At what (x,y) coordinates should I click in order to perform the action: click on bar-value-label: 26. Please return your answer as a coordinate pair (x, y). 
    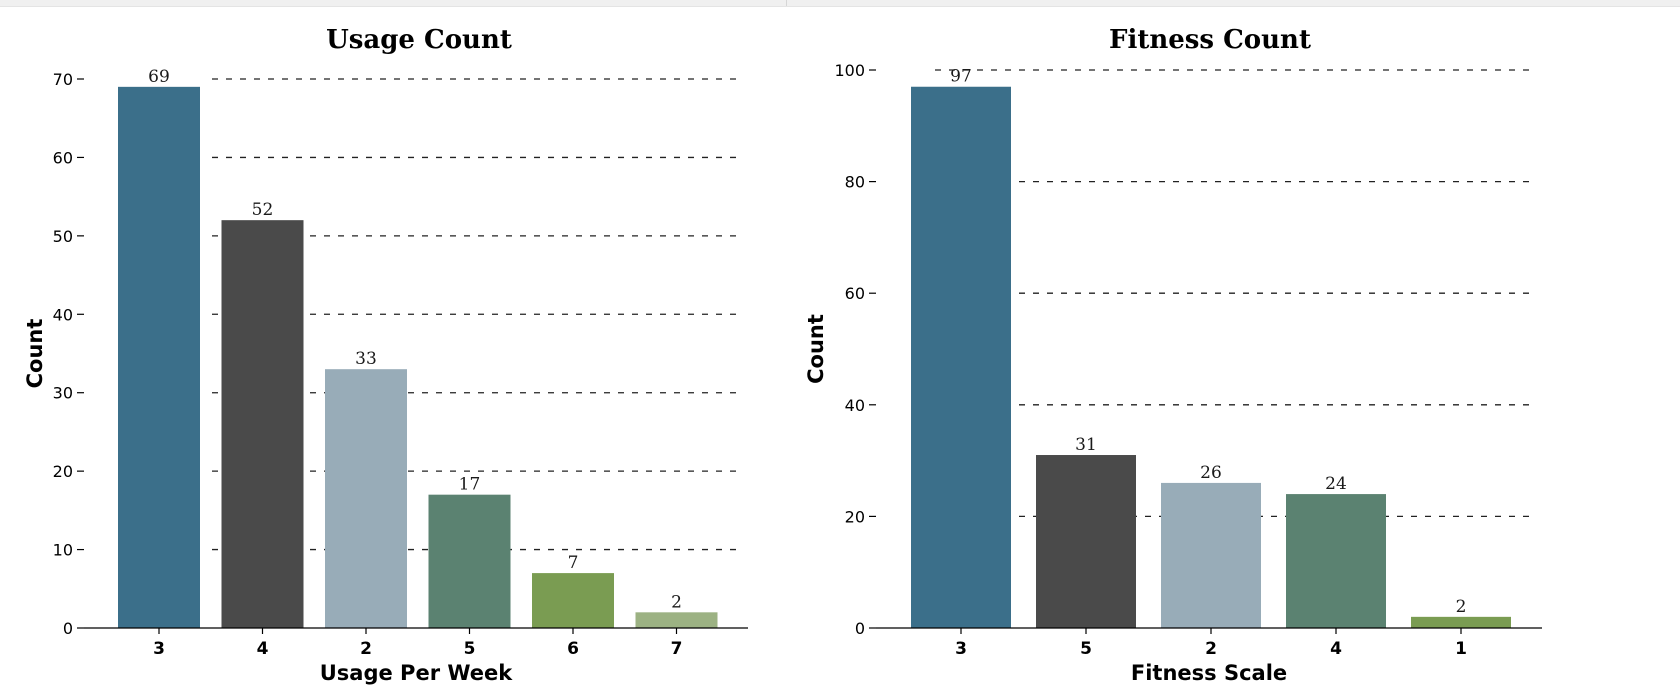
    Looking at the image, I should click on (1211, 473).